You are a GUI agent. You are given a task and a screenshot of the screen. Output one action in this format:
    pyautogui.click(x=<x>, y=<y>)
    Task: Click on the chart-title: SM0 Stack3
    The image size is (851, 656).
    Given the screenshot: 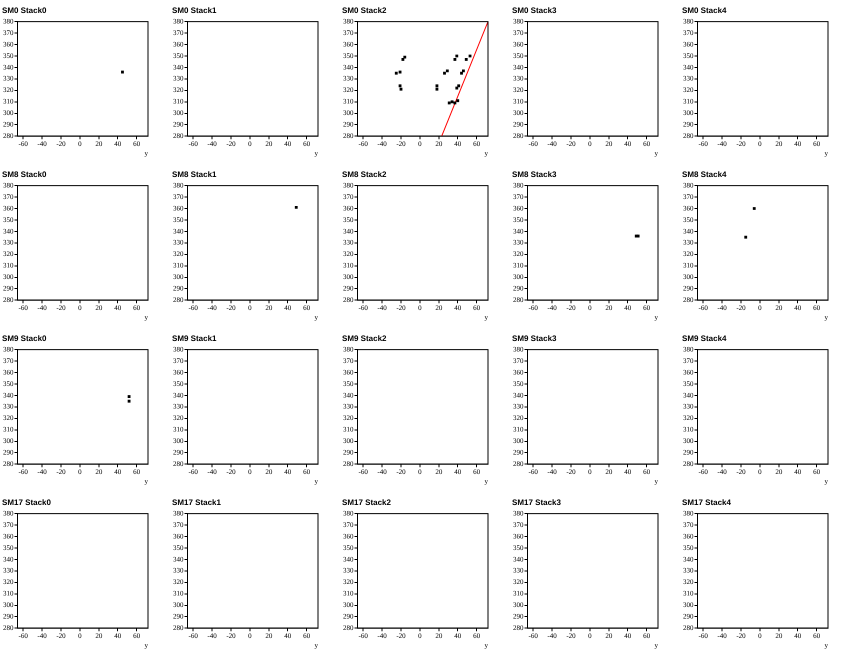 What is the action you would take?
    pyautogui.click(x=535, y=11)
    